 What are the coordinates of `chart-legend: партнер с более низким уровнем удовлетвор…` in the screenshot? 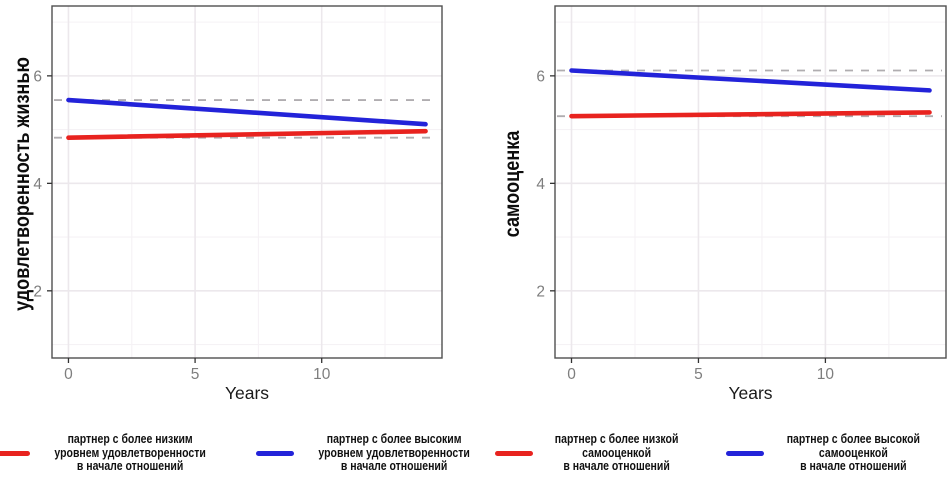 It's located at (238, 453).